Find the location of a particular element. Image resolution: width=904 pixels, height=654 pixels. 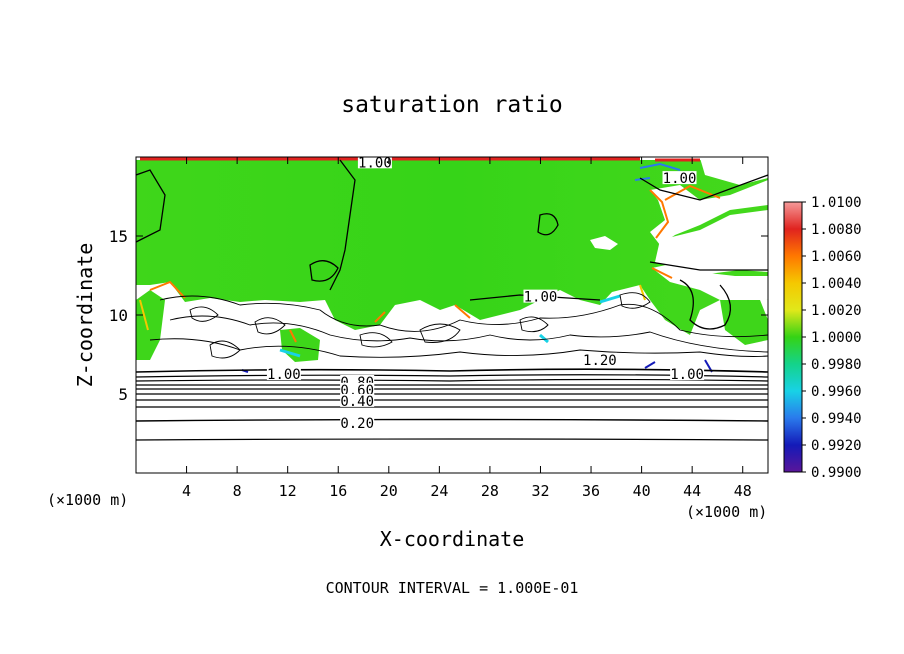

x-unit-label-left: (×1000 m) is located at coordinates (87, 500).